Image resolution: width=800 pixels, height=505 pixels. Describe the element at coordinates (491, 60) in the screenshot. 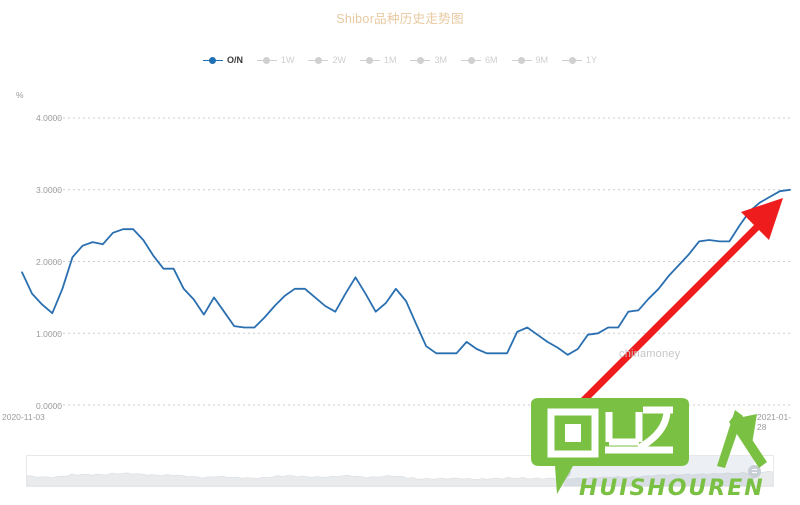

I see `legend-label: 6M` at that location.